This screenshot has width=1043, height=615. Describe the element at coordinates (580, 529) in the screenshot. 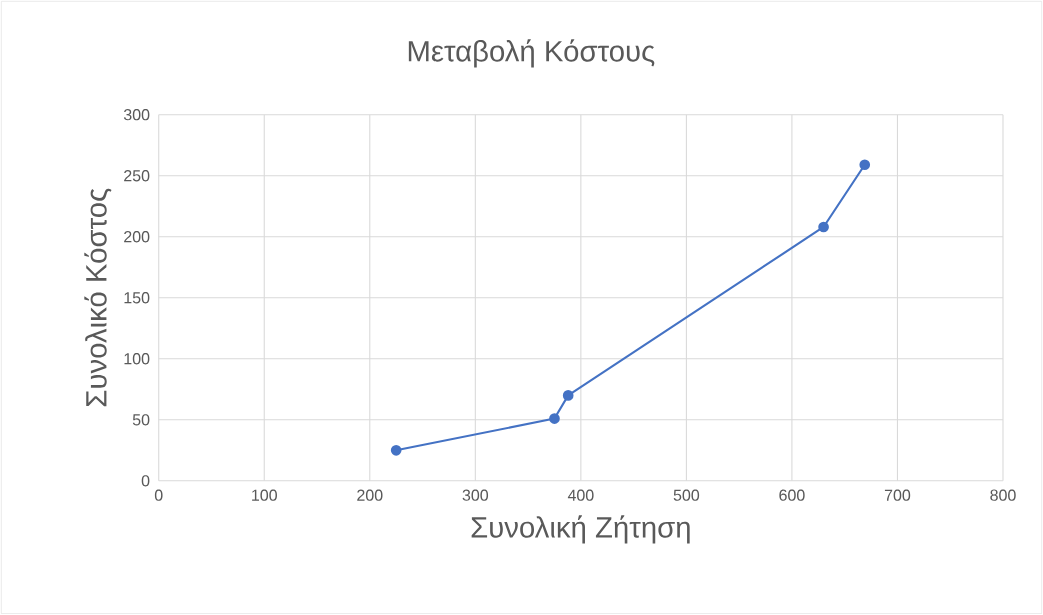

I see `x-axis-title: Συνολική Ζήτηση` at that location.